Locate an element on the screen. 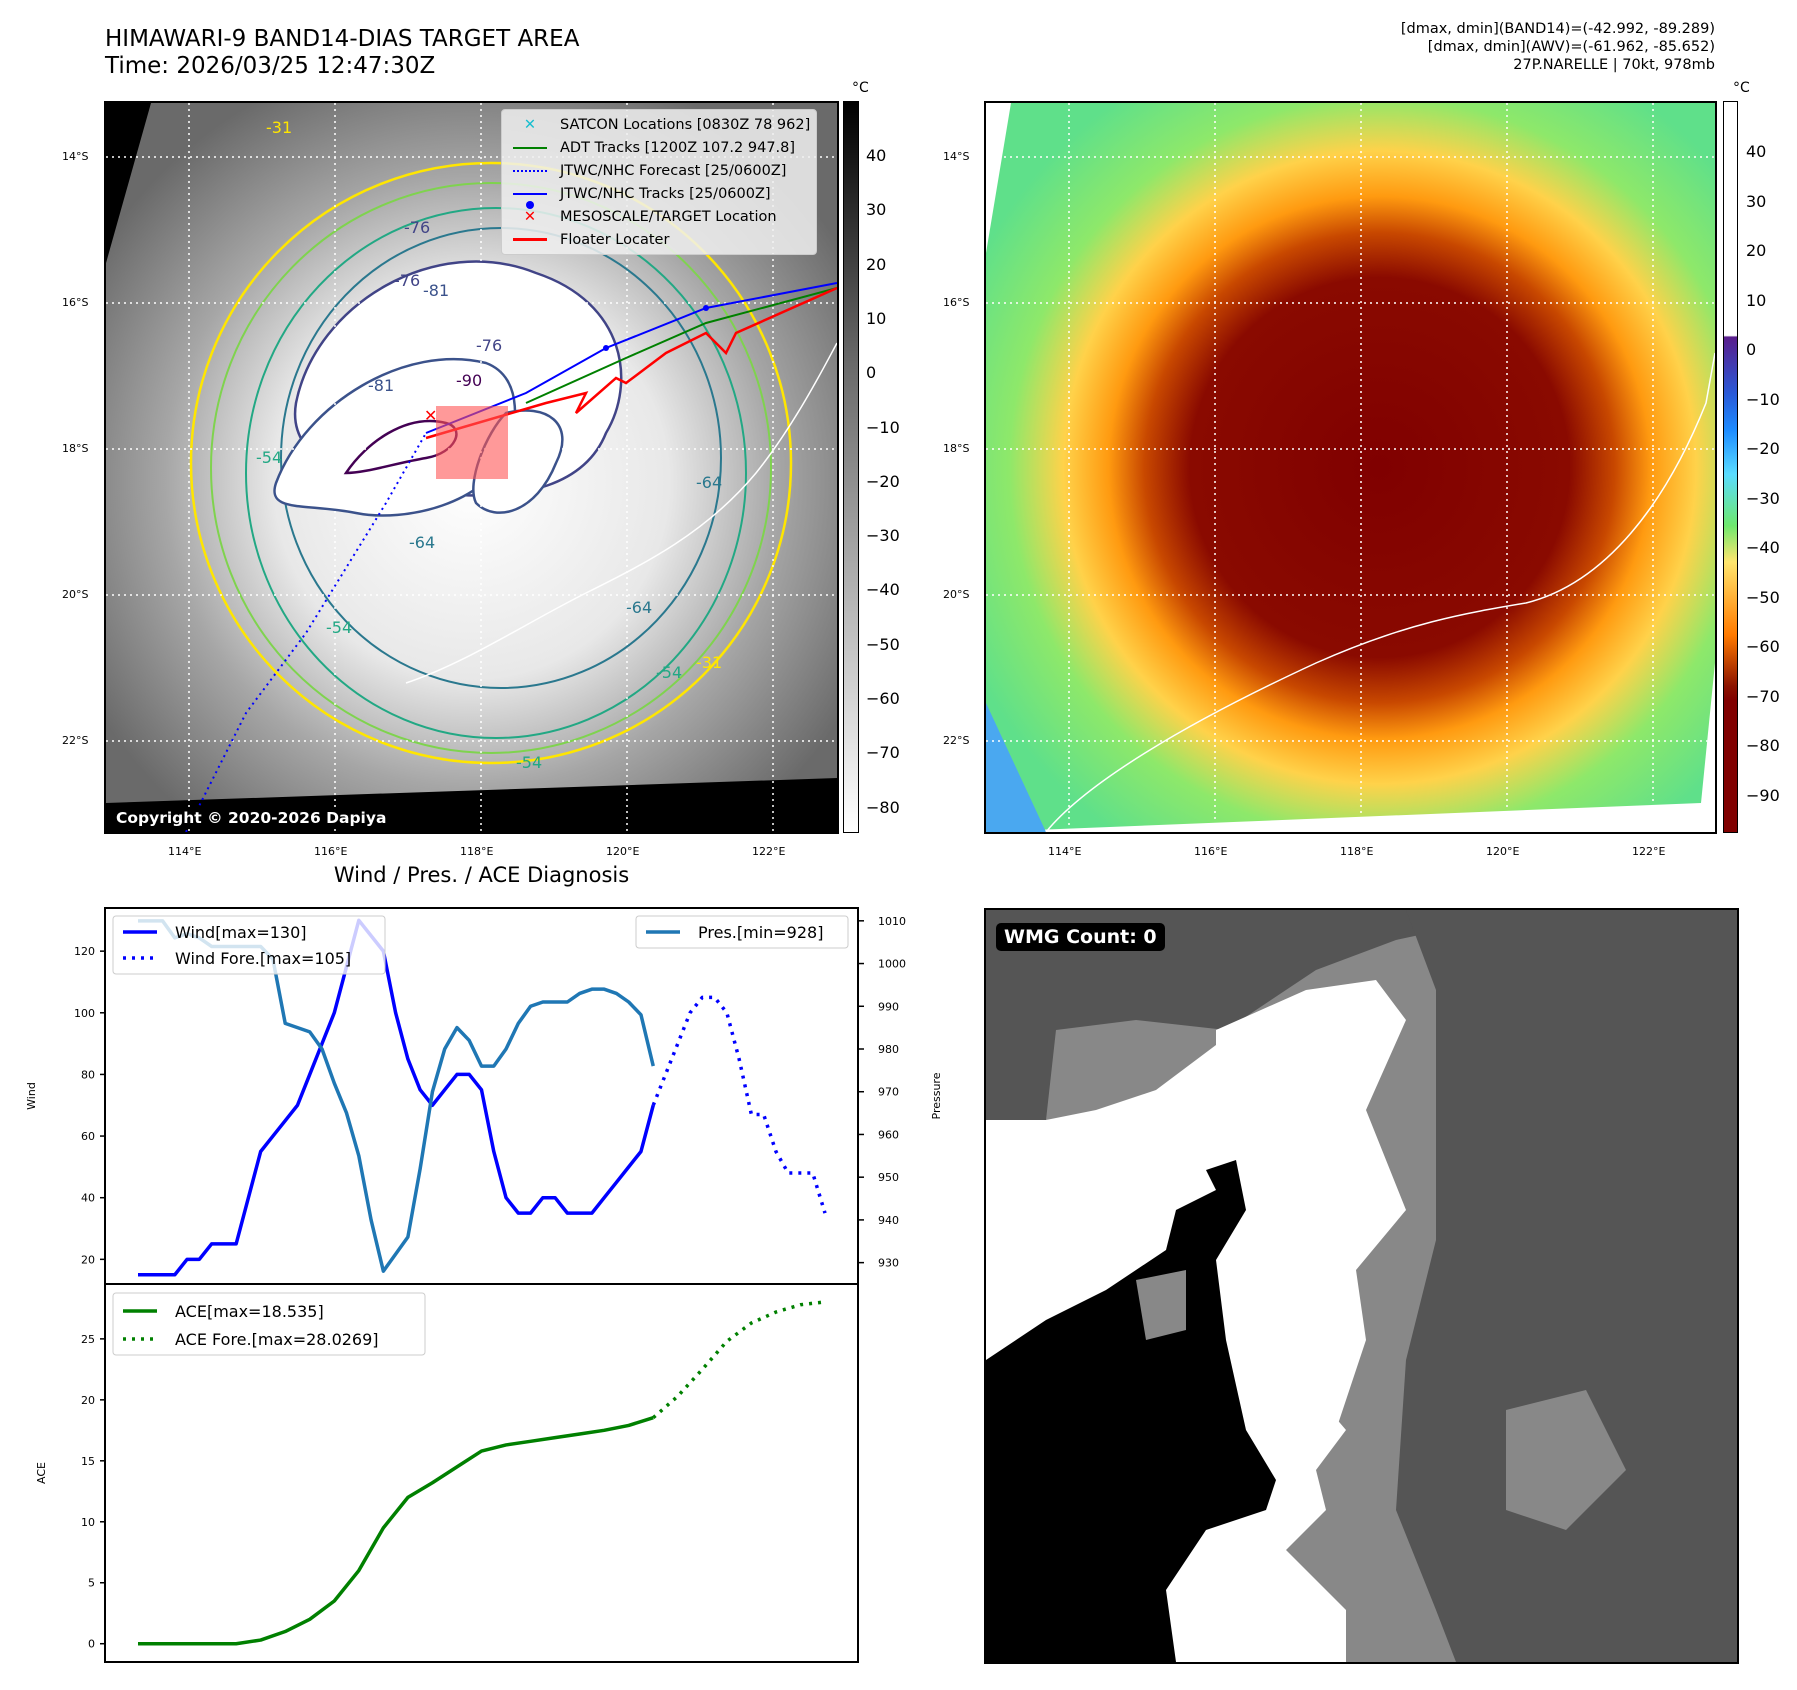  storm-name-intensity: 27P.NARELLE | 70kt, 978mb is located at coordinates (1614, 65).